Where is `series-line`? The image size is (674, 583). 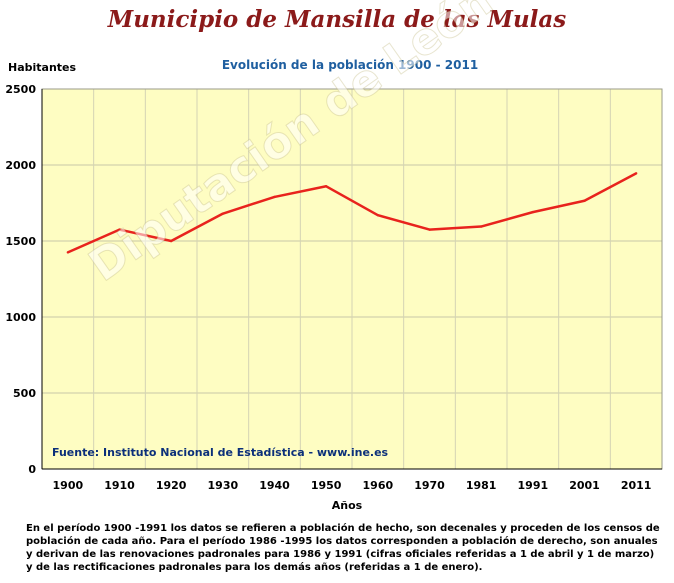
series-line is located at coordinates (352, 213).